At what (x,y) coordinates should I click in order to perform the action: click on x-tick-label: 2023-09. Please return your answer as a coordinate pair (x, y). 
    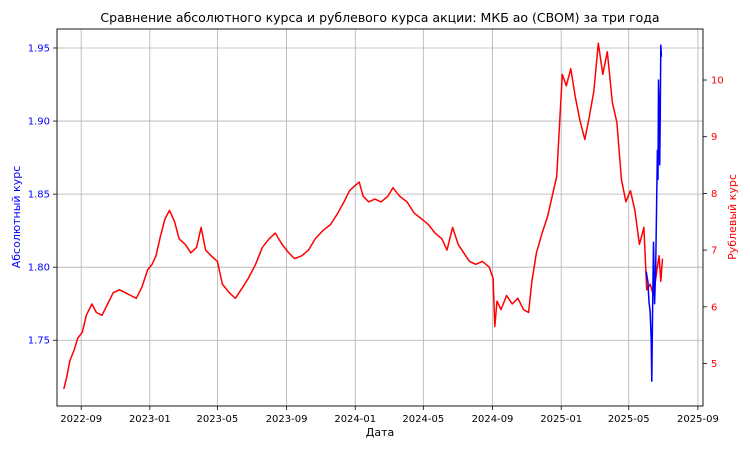
    Looking at the image, I should click on (287, 419).